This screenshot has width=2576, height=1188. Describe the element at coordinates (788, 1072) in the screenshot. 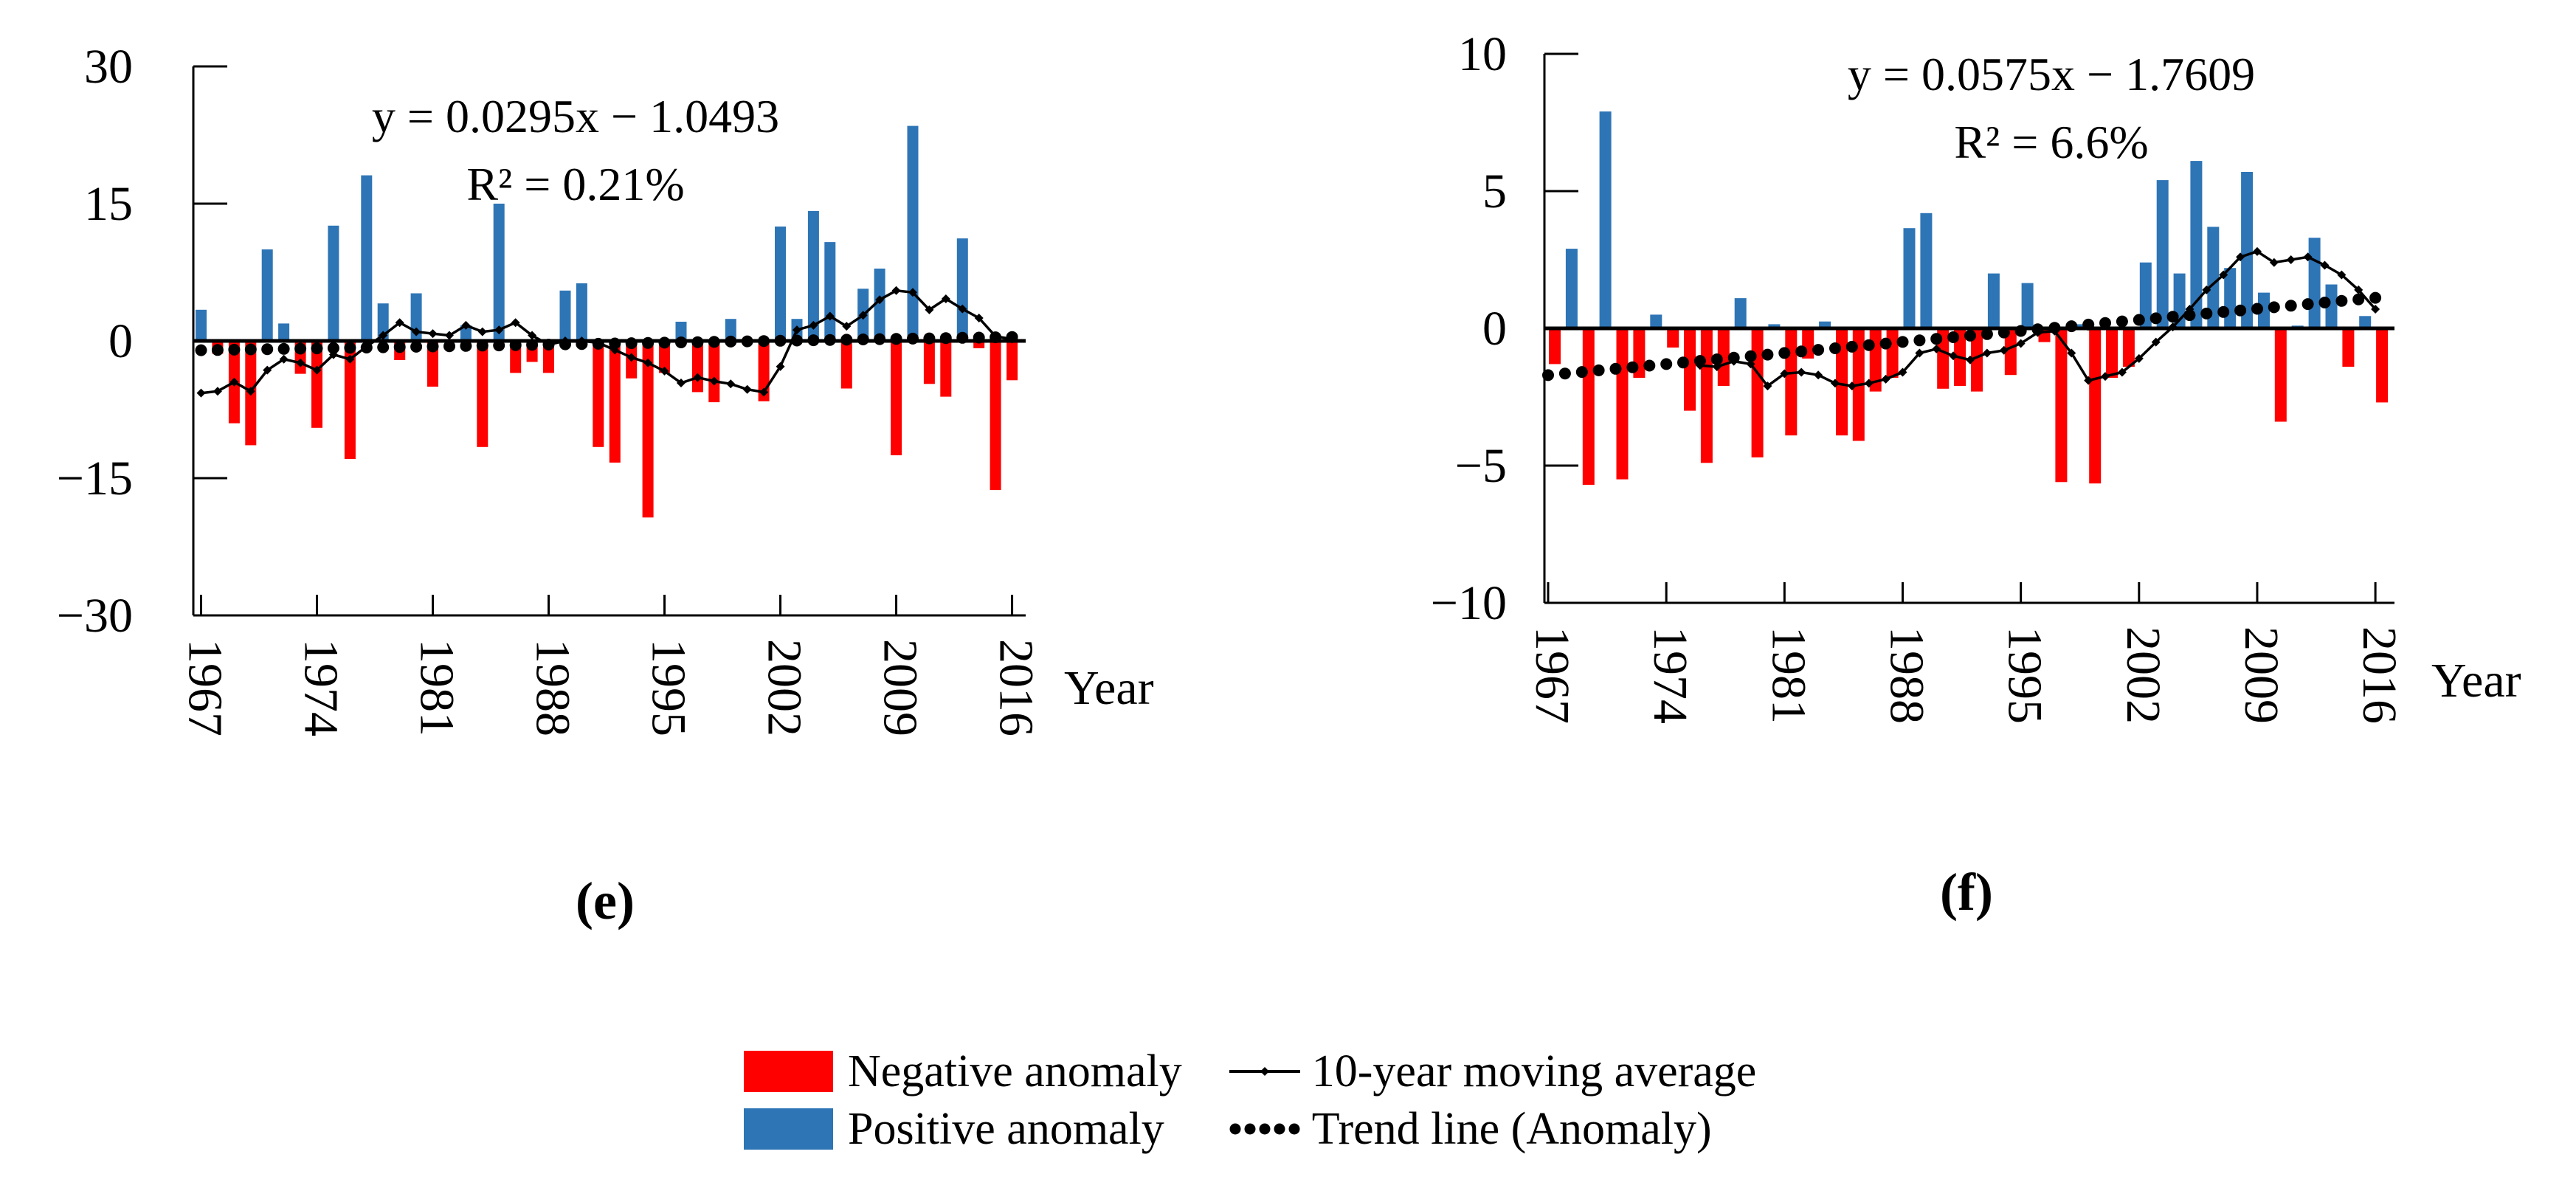

I see `negative-anomaly-swatch` at that location.